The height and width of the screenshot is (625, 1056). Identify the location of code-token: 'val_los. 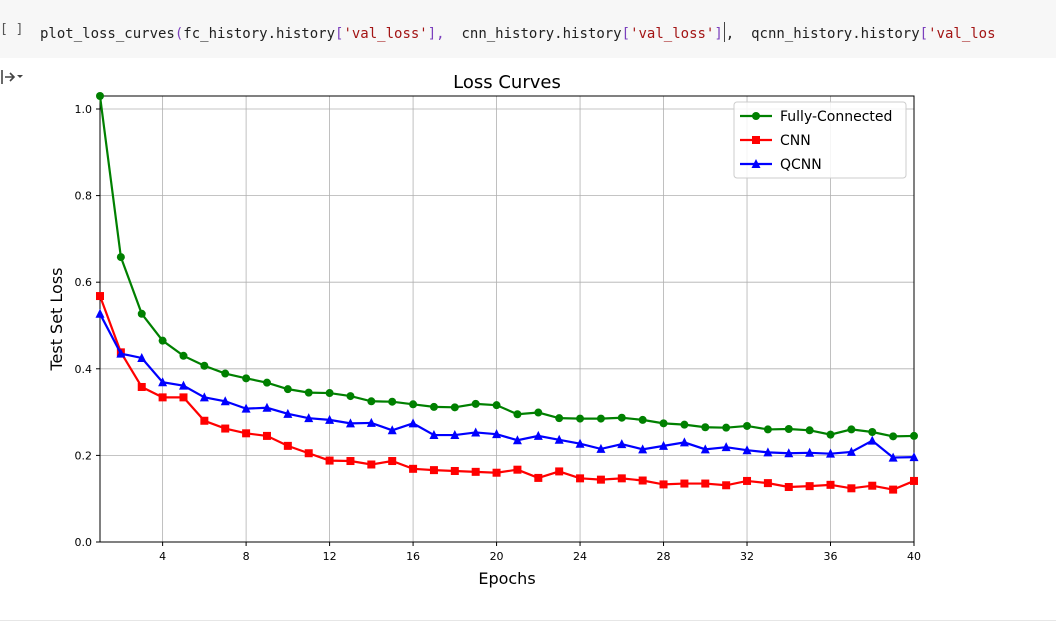
(962, 34).